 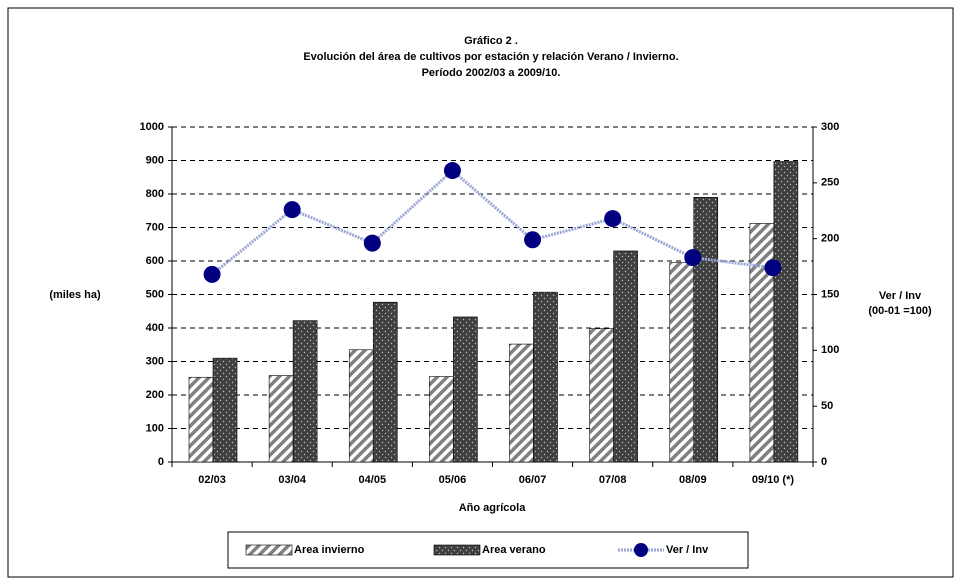 I want to click on y2-tick-label: 150, so click(x=830, y=294).